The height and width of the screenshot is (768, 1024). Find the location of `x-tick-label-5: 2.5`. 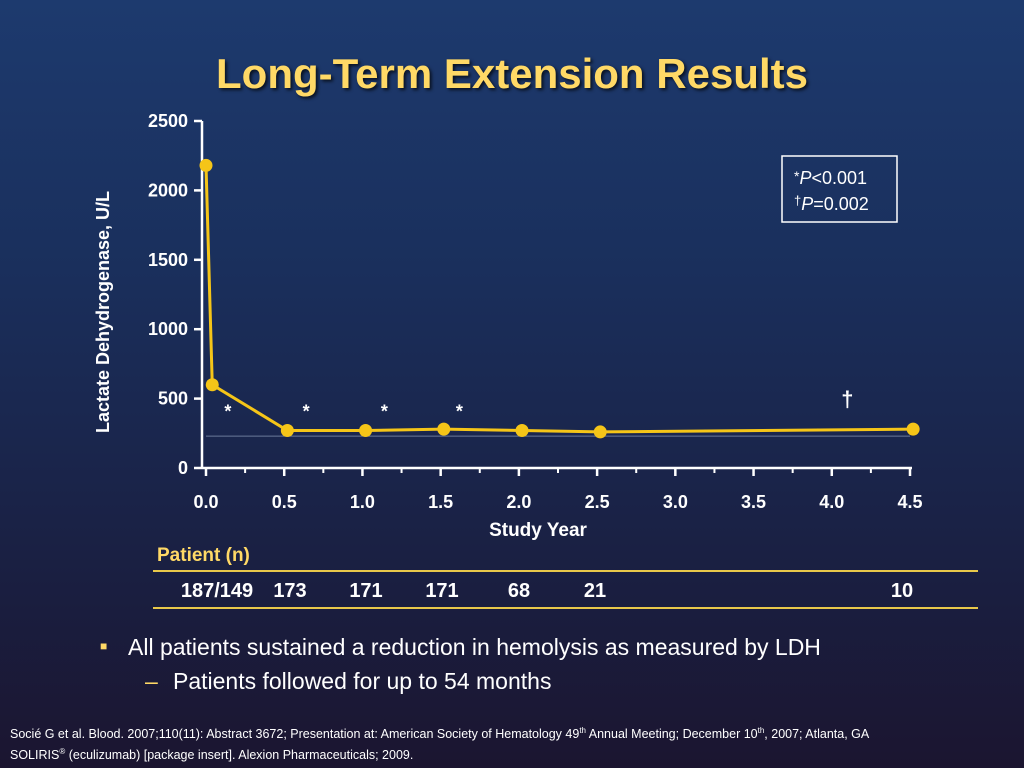

x-tick-label-5: 2.5 is located at coordinates (597, 502).